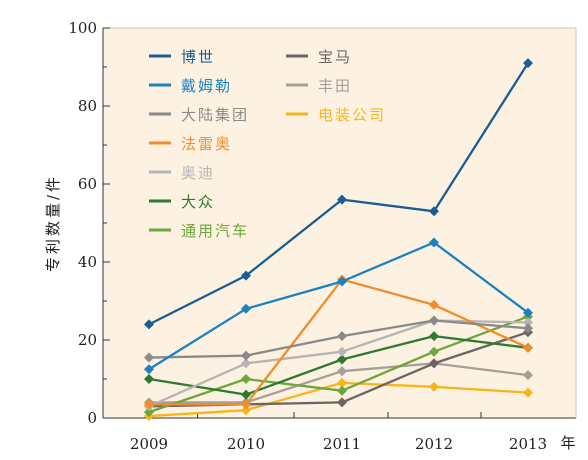 This screenshot has width=588, height=460. I want to click on legend-item: 博世, so click(182, 57).